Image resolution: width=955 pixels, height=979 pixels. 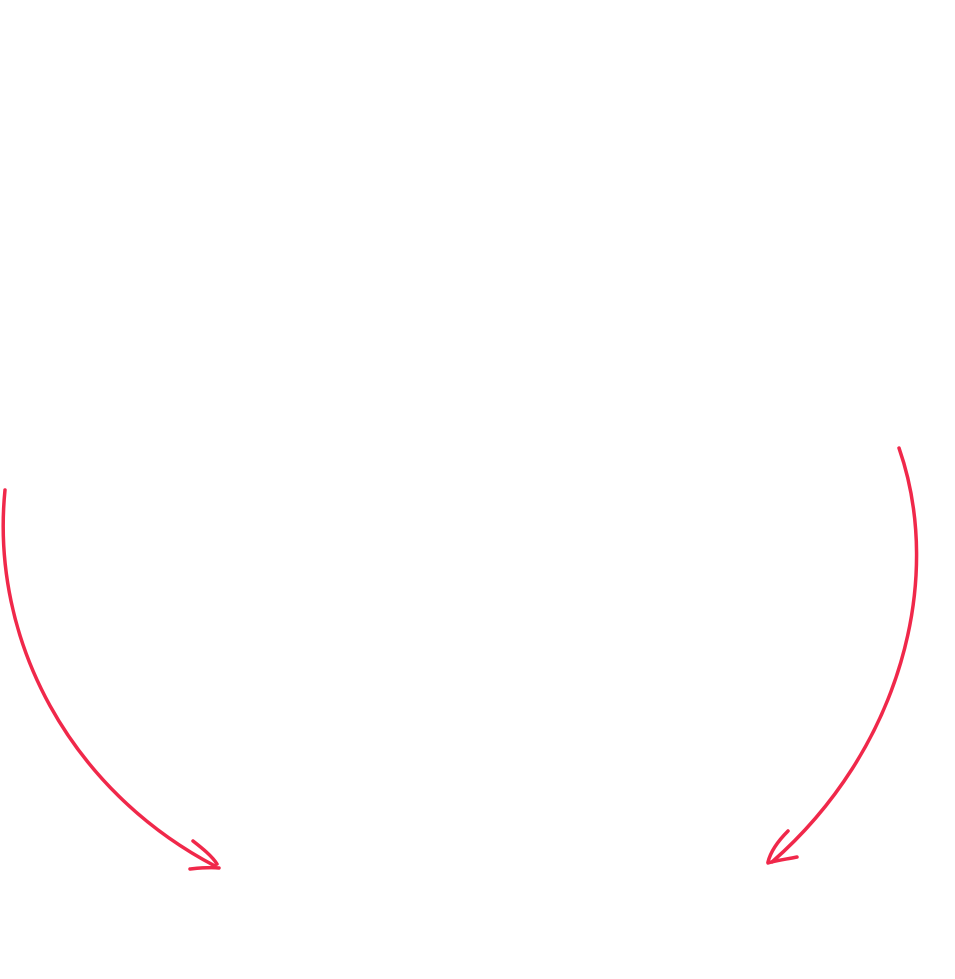 What do you see at coordinates (204, 868) in the screenshot?
I see `left-arrow-head-lower` at bounding box center [204, 868].